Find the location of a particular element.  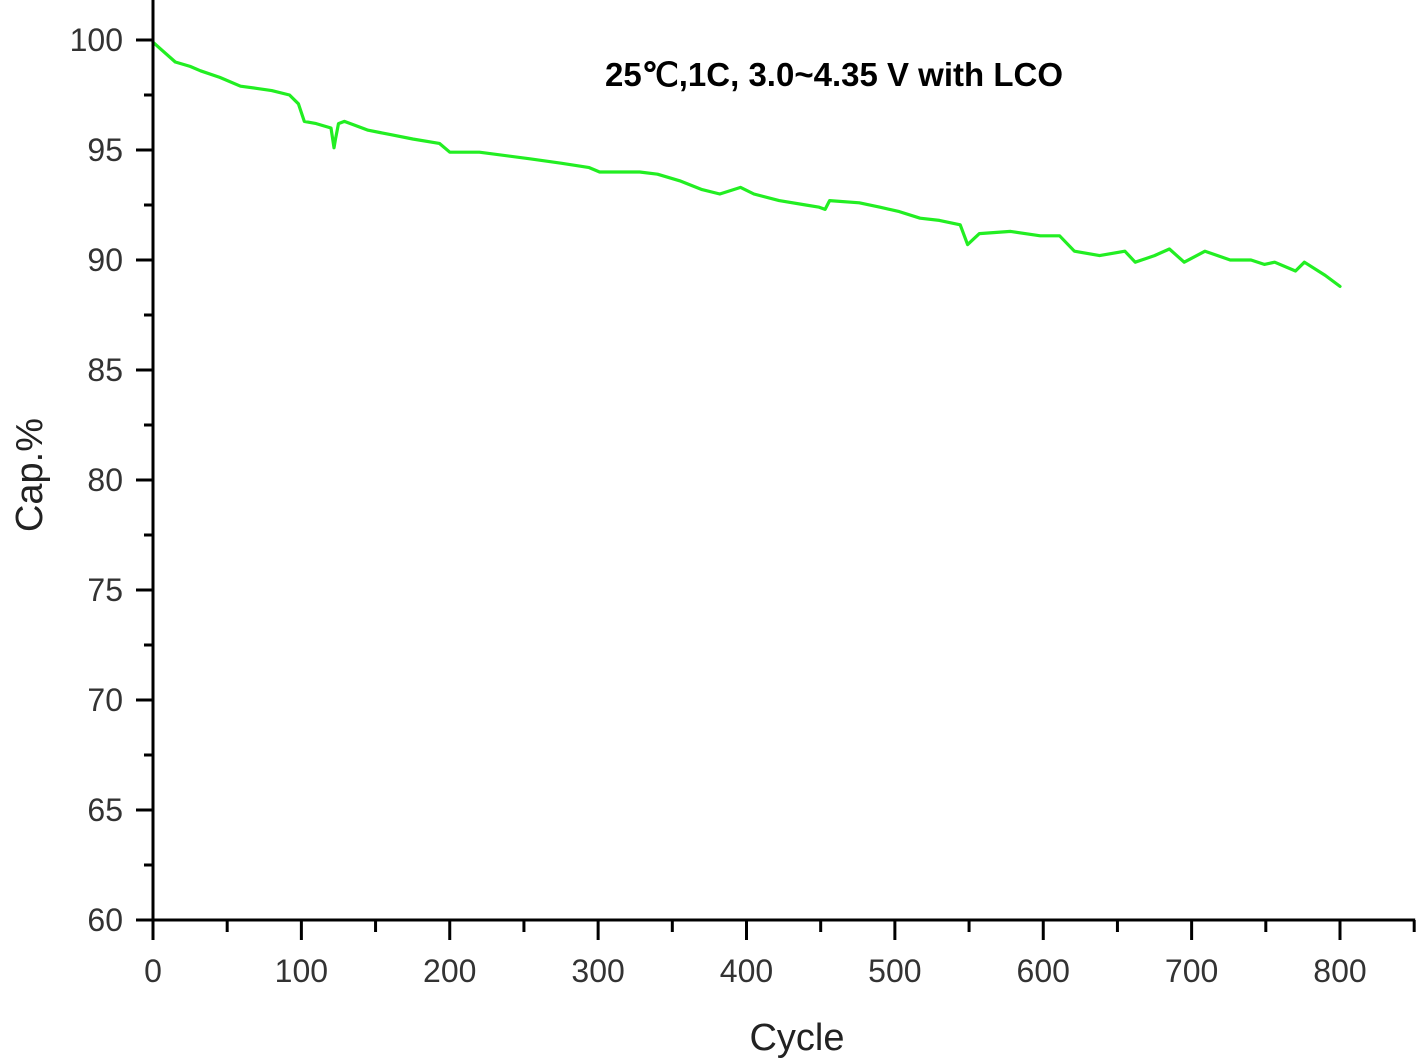

y-tick-label: 60 is located at coordinates (105, 920).